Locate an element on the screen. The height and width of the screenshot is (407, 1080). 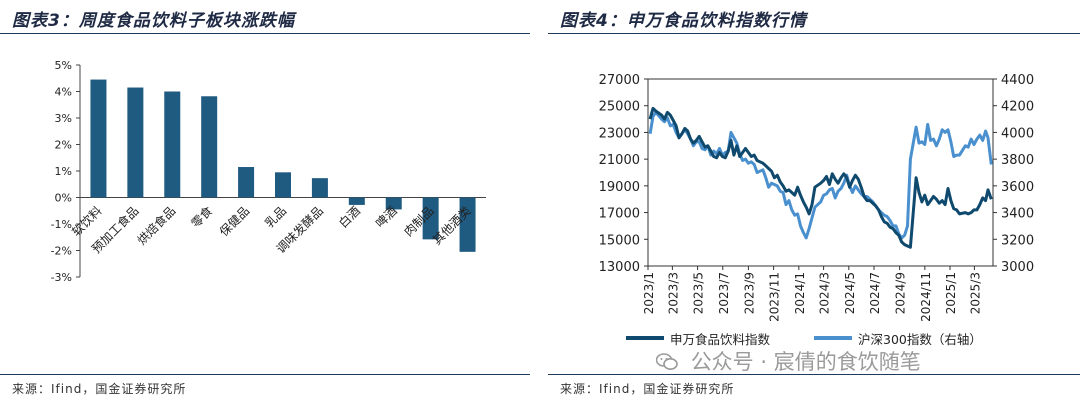
y-tick-label: 3% is located at coordinates (63, 118).